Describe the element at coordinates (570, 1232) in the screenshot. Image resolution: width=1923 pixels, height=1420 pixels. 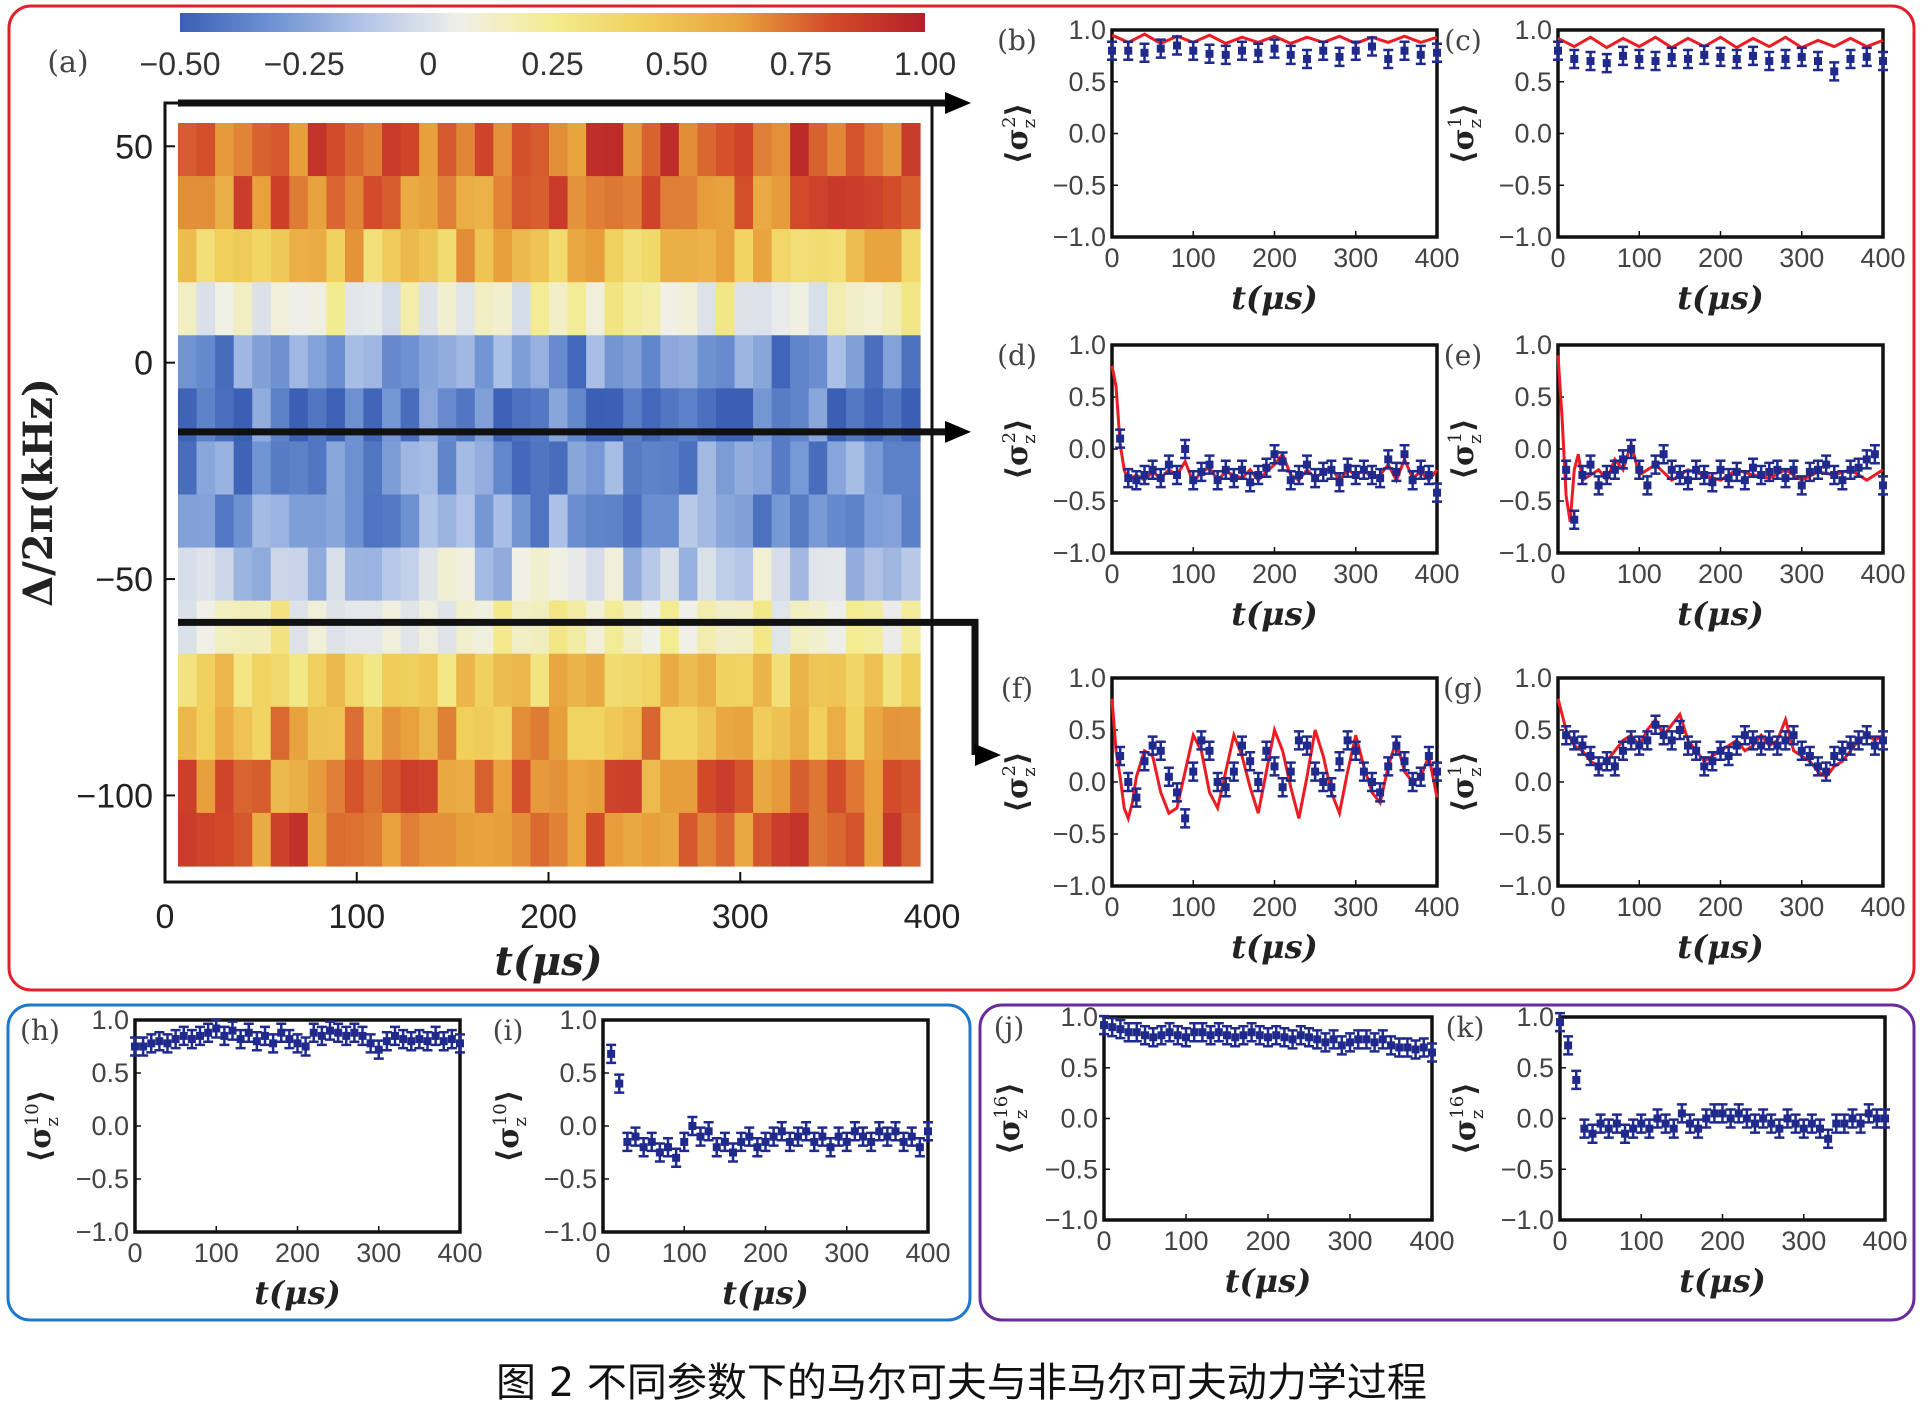
I see `y-tick-label: −1.0` at that location.